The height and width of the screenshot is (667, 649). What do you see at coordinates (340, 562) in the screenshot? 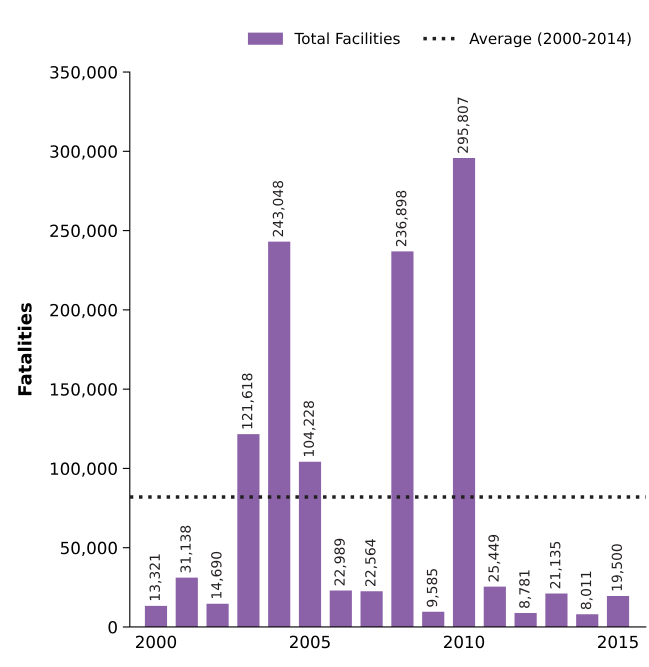
I see `data-label: 22,989` at bounding box center [340, 562].